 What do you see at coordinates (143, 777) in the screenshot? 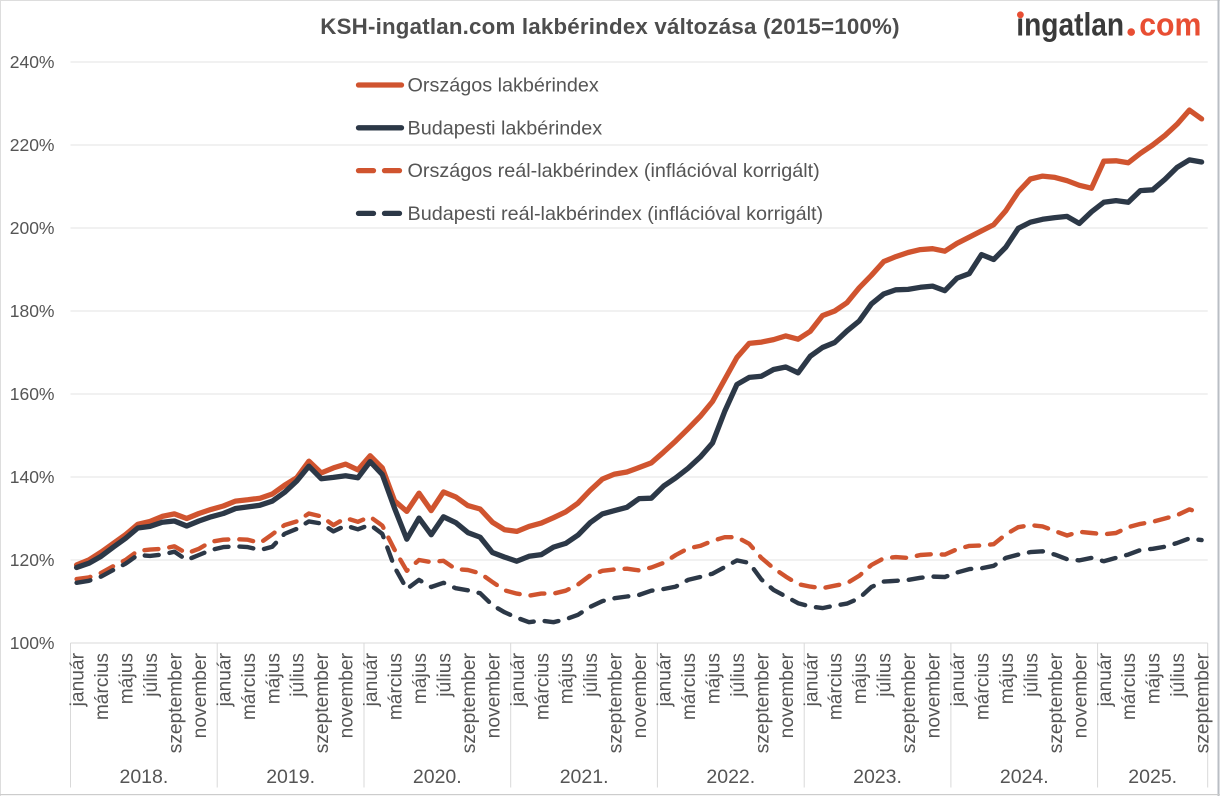
I see `svg-text: 2018.` at bounding box center [143, 777].